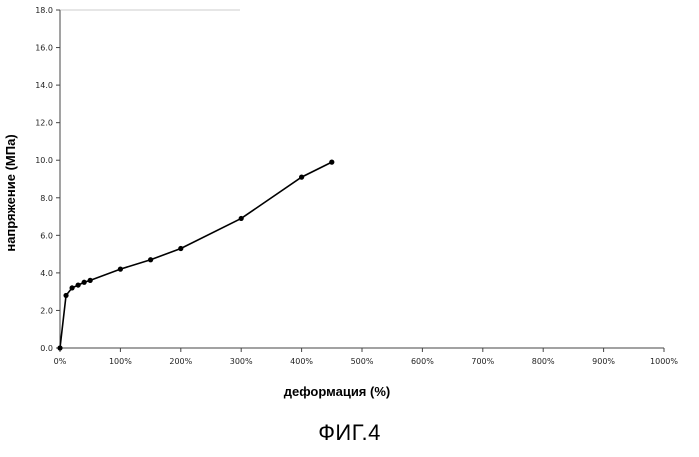  I want to click on y-tick-label: 18.0, so click(44, 10).